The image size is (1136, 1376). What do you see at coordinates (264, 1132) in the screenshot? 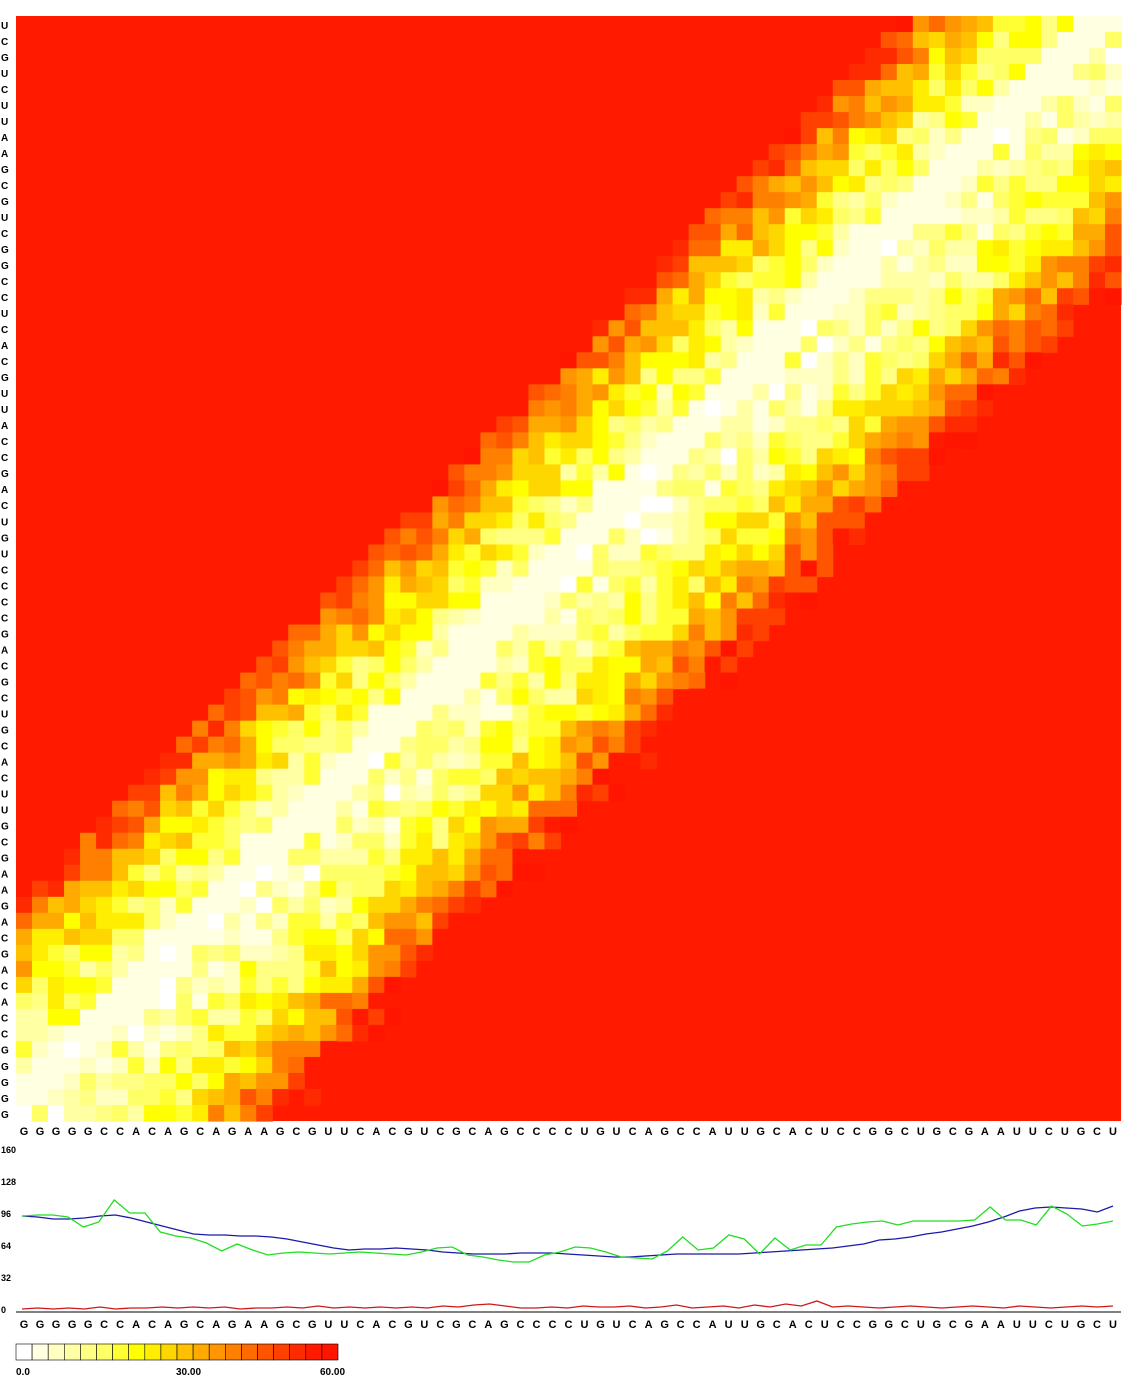
I see `x-sequence-letter: A` at bounding box center [264, 1132].